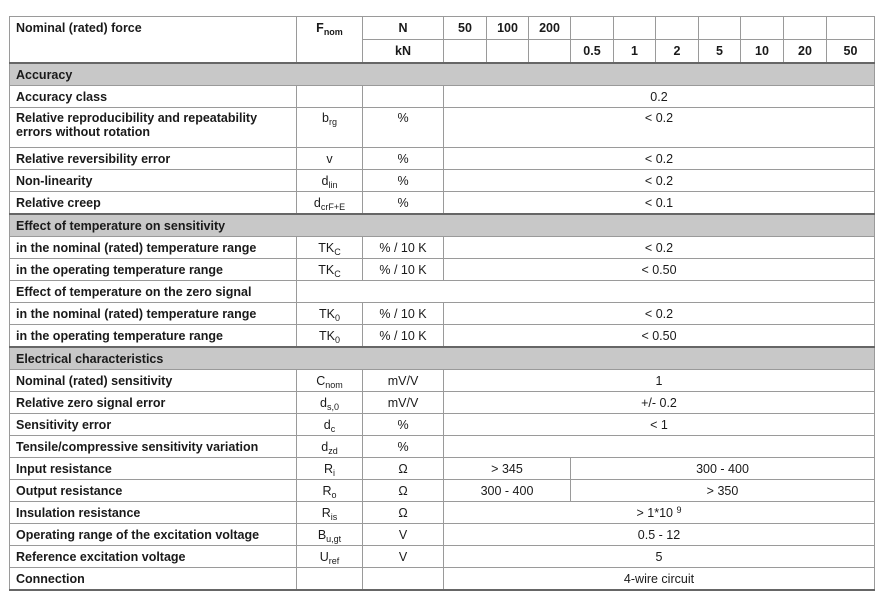 This screenshot has width=880, height=591. I want to click on value-text: 4-wire circuit, so click(659, 578).